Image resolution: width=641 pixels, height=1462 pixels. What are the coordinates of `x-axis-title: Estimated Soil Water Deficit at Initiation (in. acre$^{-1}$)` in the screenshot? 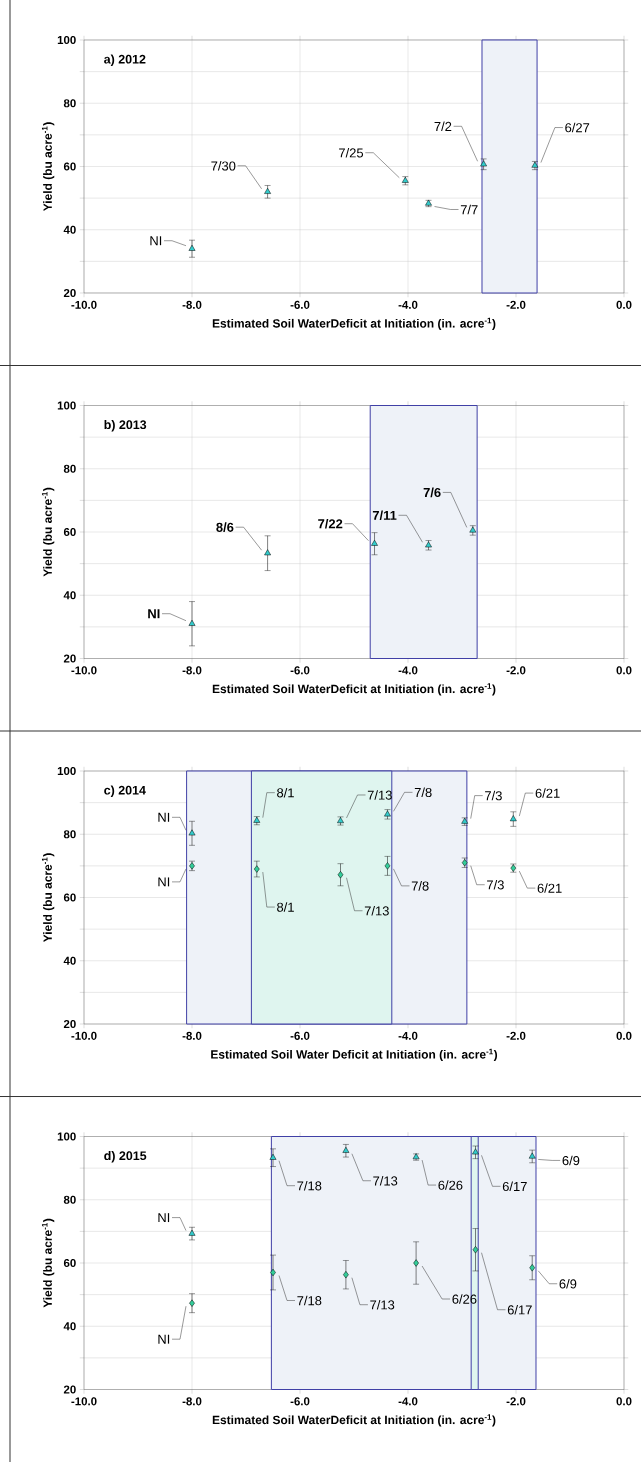 It's located at (354, 1055).